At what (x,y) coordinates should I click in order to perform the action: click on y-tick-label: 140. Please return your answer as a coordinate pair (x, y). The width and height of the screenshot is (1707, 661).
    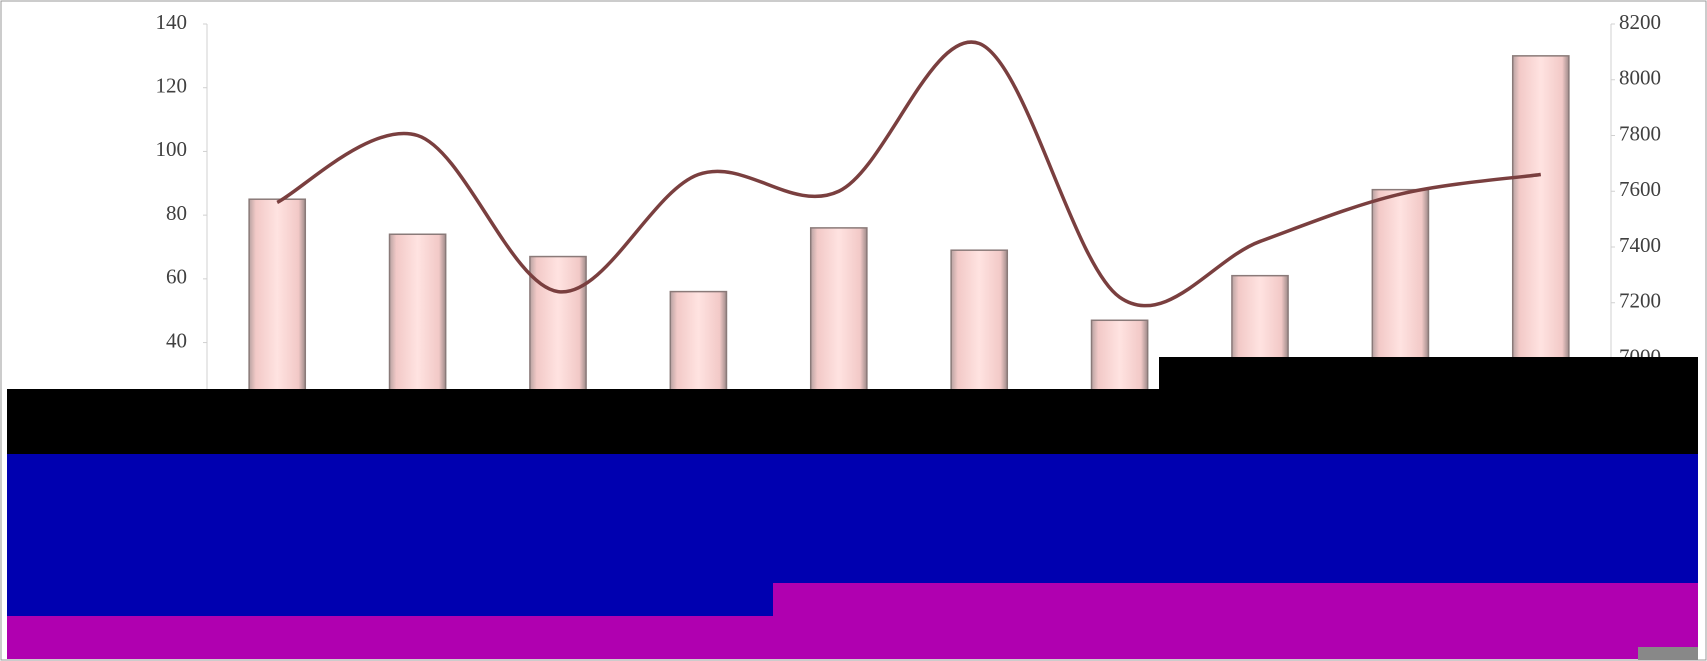
    Looking at the image, I should click on (172, 22).